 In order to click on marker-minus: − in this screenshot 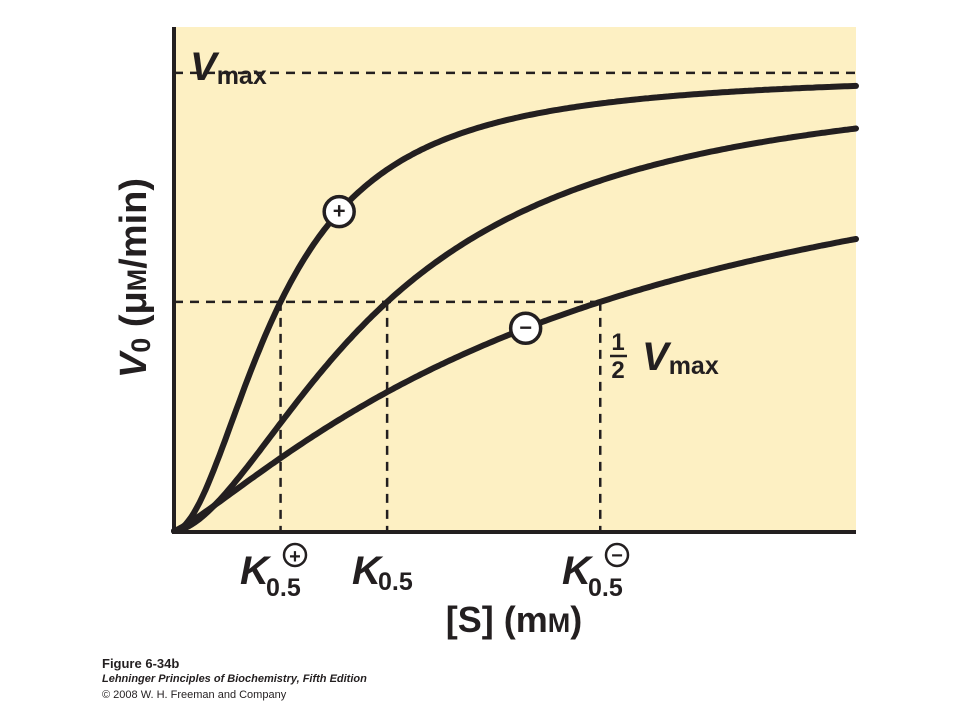, I will do `click(525, 328)`.